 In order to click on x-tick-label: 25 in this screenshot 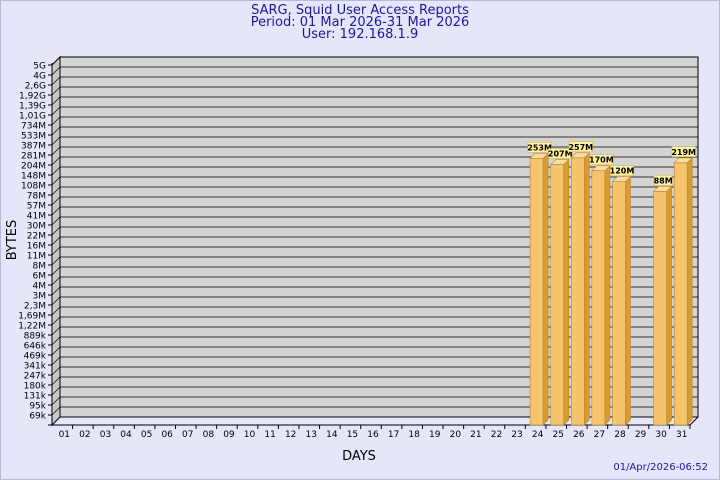, I will do `click(557, 435)`.